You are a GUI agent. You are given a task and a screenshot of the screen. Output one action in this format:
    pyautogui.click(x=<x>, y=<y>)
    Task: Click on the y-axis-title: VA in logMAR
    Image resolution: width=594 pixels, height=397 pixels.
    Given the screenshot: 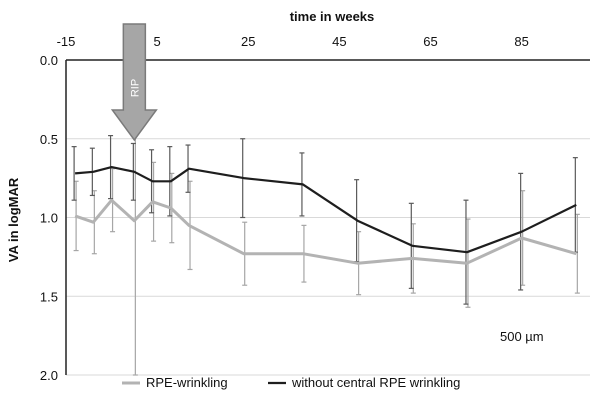 What is the action you would take?
    pyautogui.click(x=13, y=219)
    